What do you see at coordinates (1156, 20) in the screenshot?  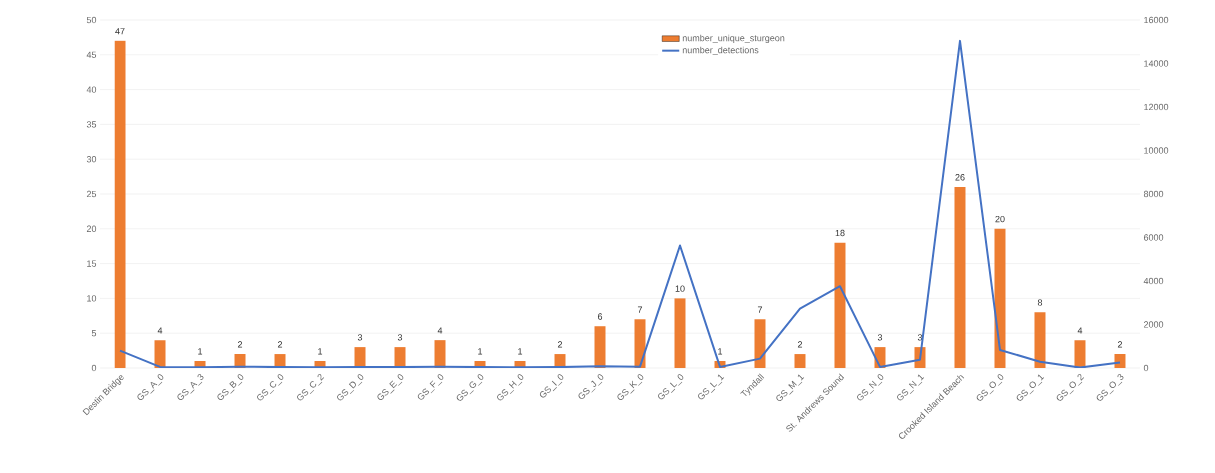 I see `y2-tick-label: 16000` at bounding box center [1156, 20].